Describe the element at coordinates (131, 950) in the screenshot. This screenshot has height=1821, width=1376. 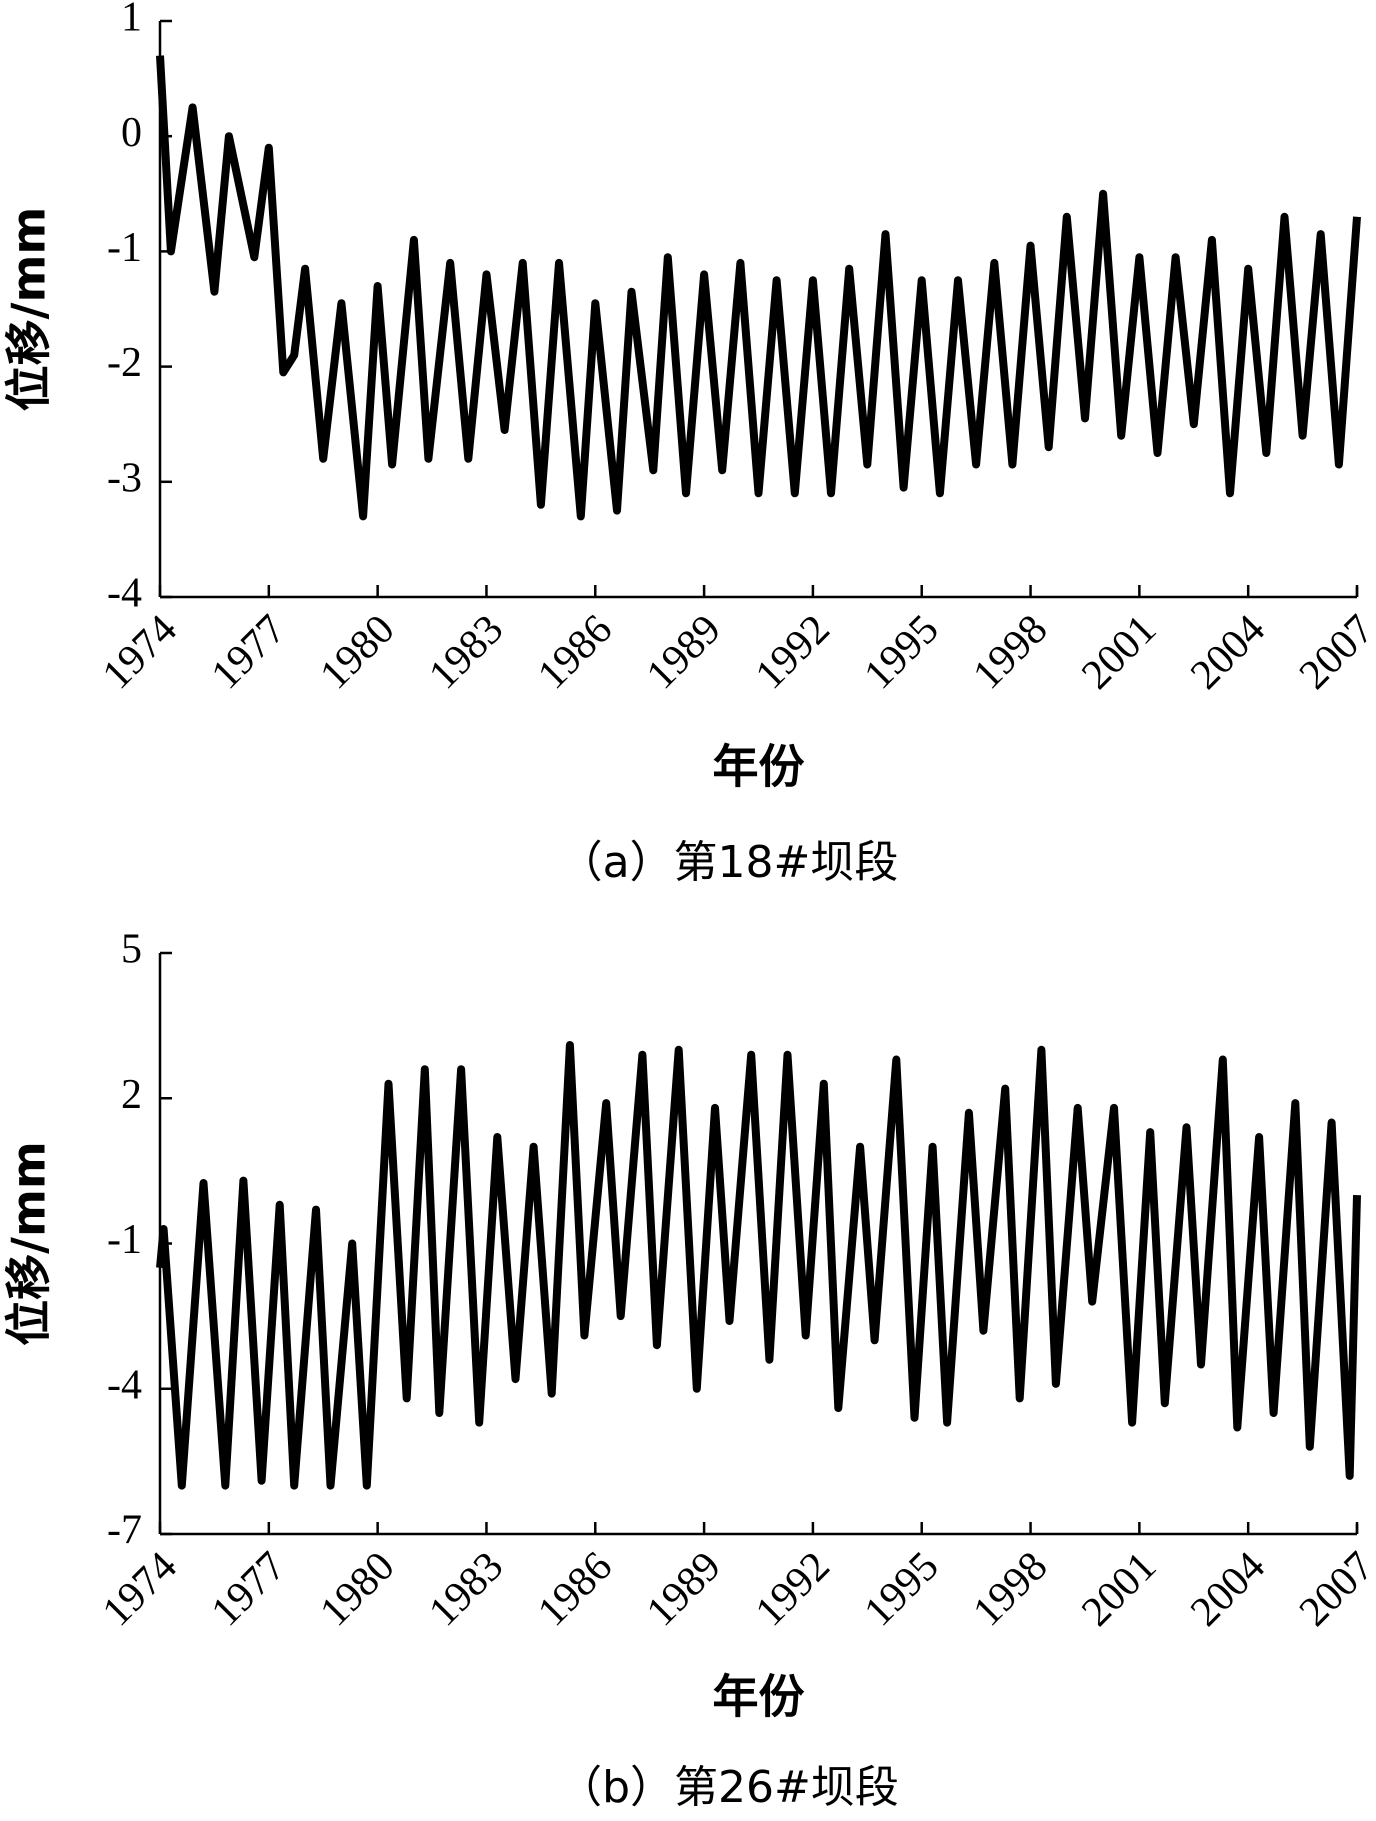
I see `y-tick-label: 5` at that location.